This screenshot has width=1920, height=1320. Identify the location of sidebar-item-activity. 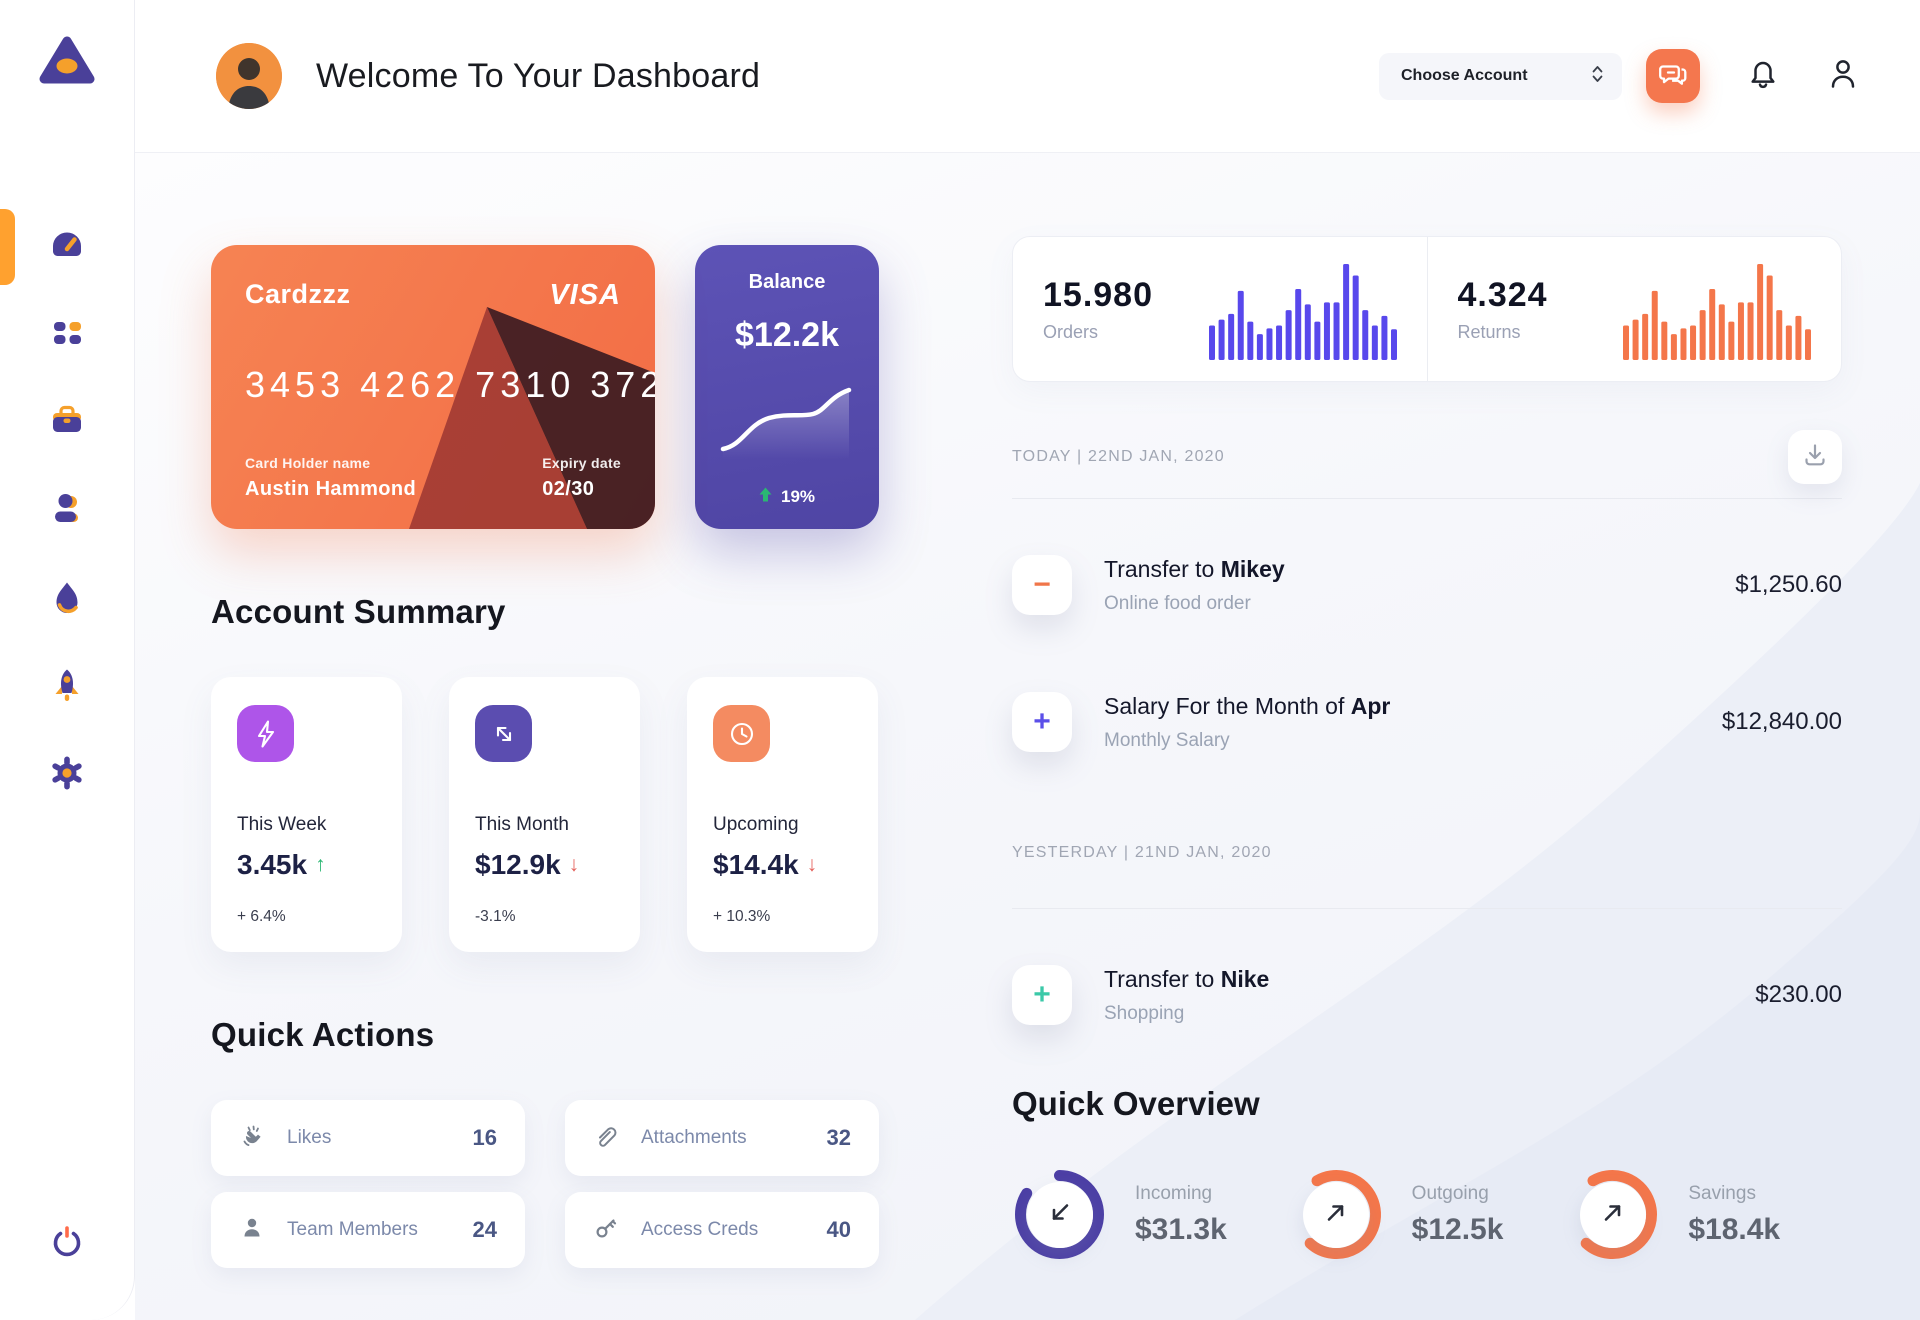
(67, 599).